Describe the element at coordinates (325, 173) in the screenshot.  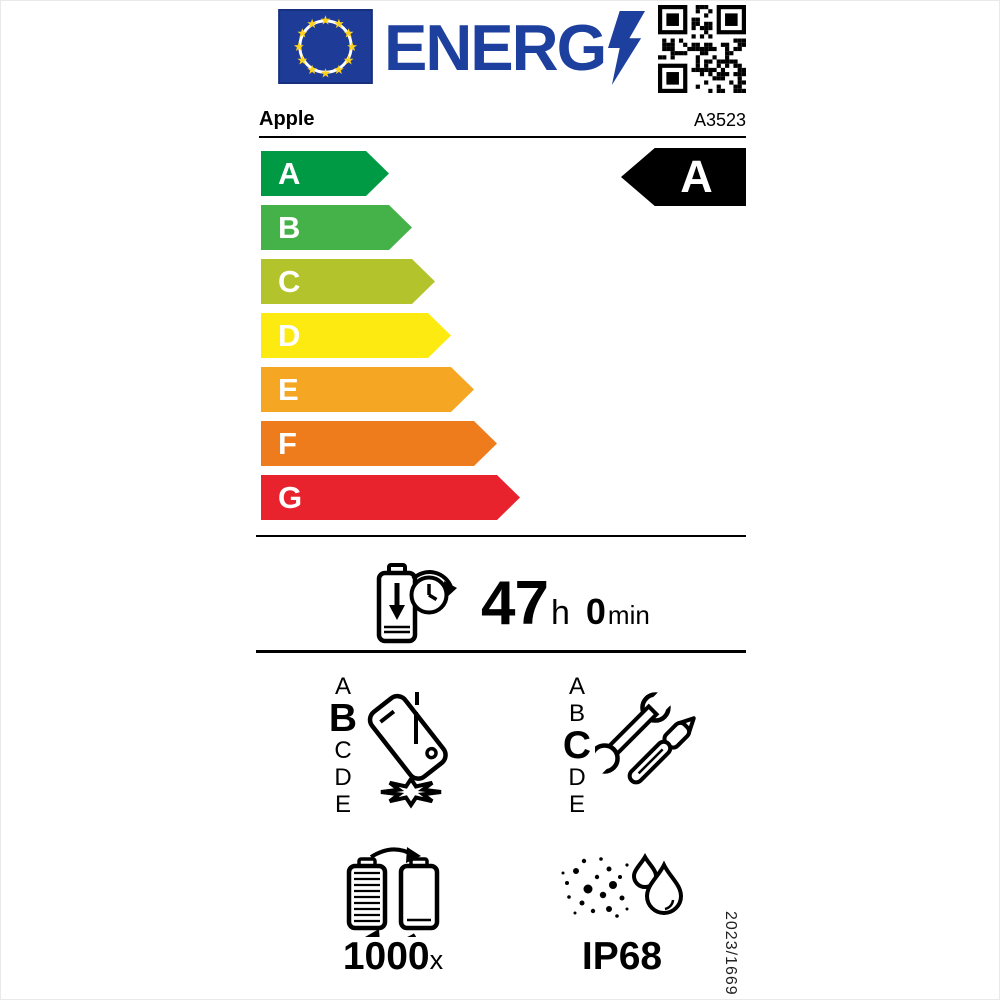
I see `scale-arrow-a: A` at that location.